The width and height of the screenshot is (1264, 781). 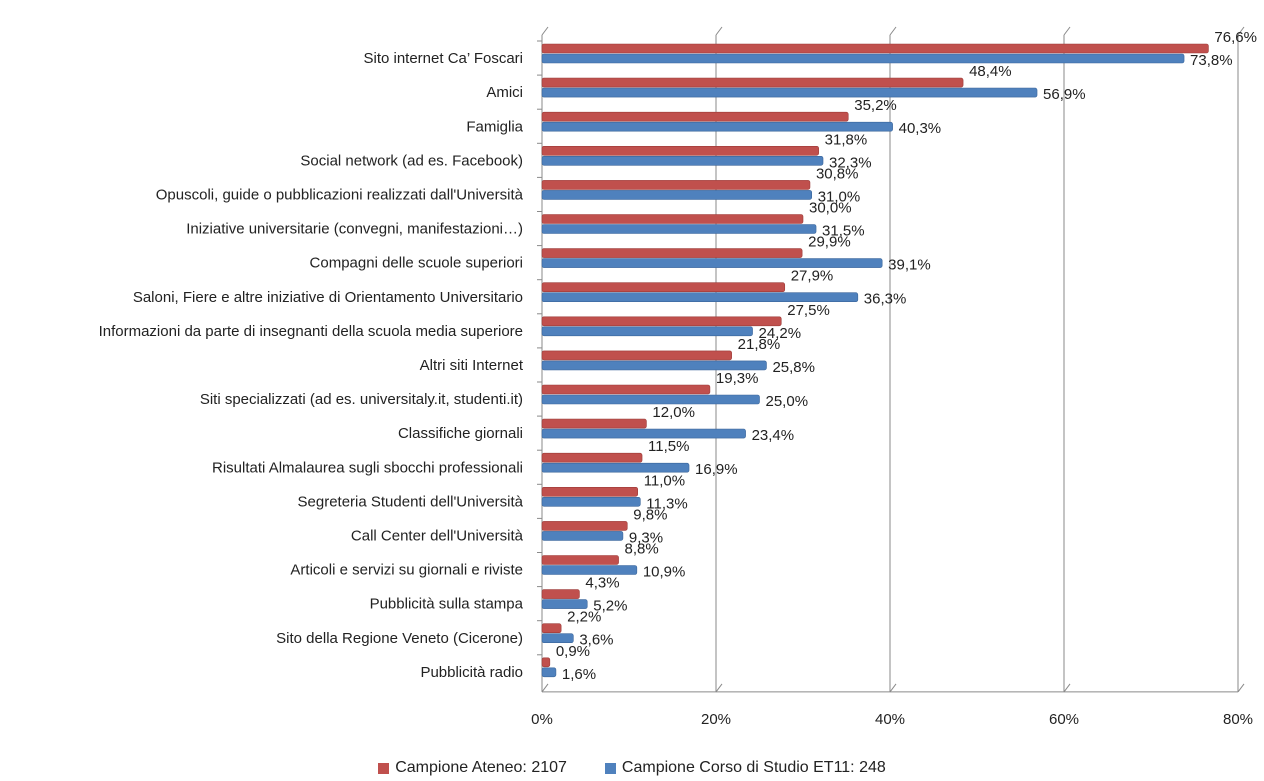 What do you see at coordinates (1211, 60) in the screenshot?
I see `value-label-corso: 73,8%` at bounding box center [1211, 60].